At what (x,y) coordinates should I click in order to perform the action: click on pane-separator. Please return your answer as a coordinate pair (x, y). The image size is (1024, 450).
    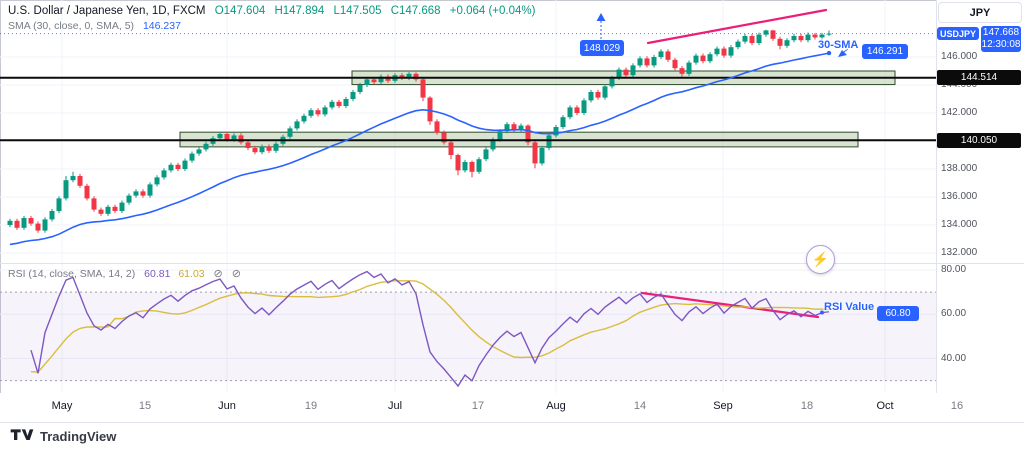
    Looking at the image, I should click on (512, 263).